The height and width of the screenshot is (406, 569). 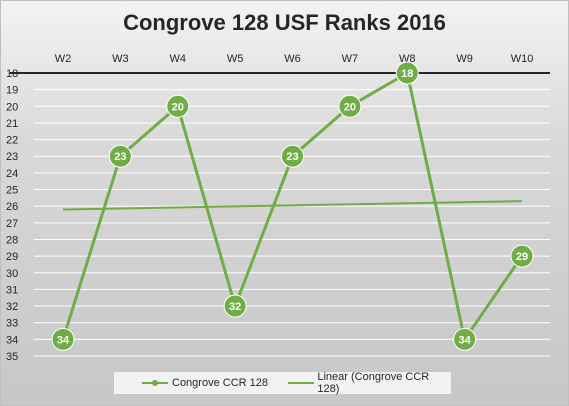 What do you see at coordinates (178, 59) in the screenshot?
I see `x-tick-label: W4` at bounding box center [178, 59].